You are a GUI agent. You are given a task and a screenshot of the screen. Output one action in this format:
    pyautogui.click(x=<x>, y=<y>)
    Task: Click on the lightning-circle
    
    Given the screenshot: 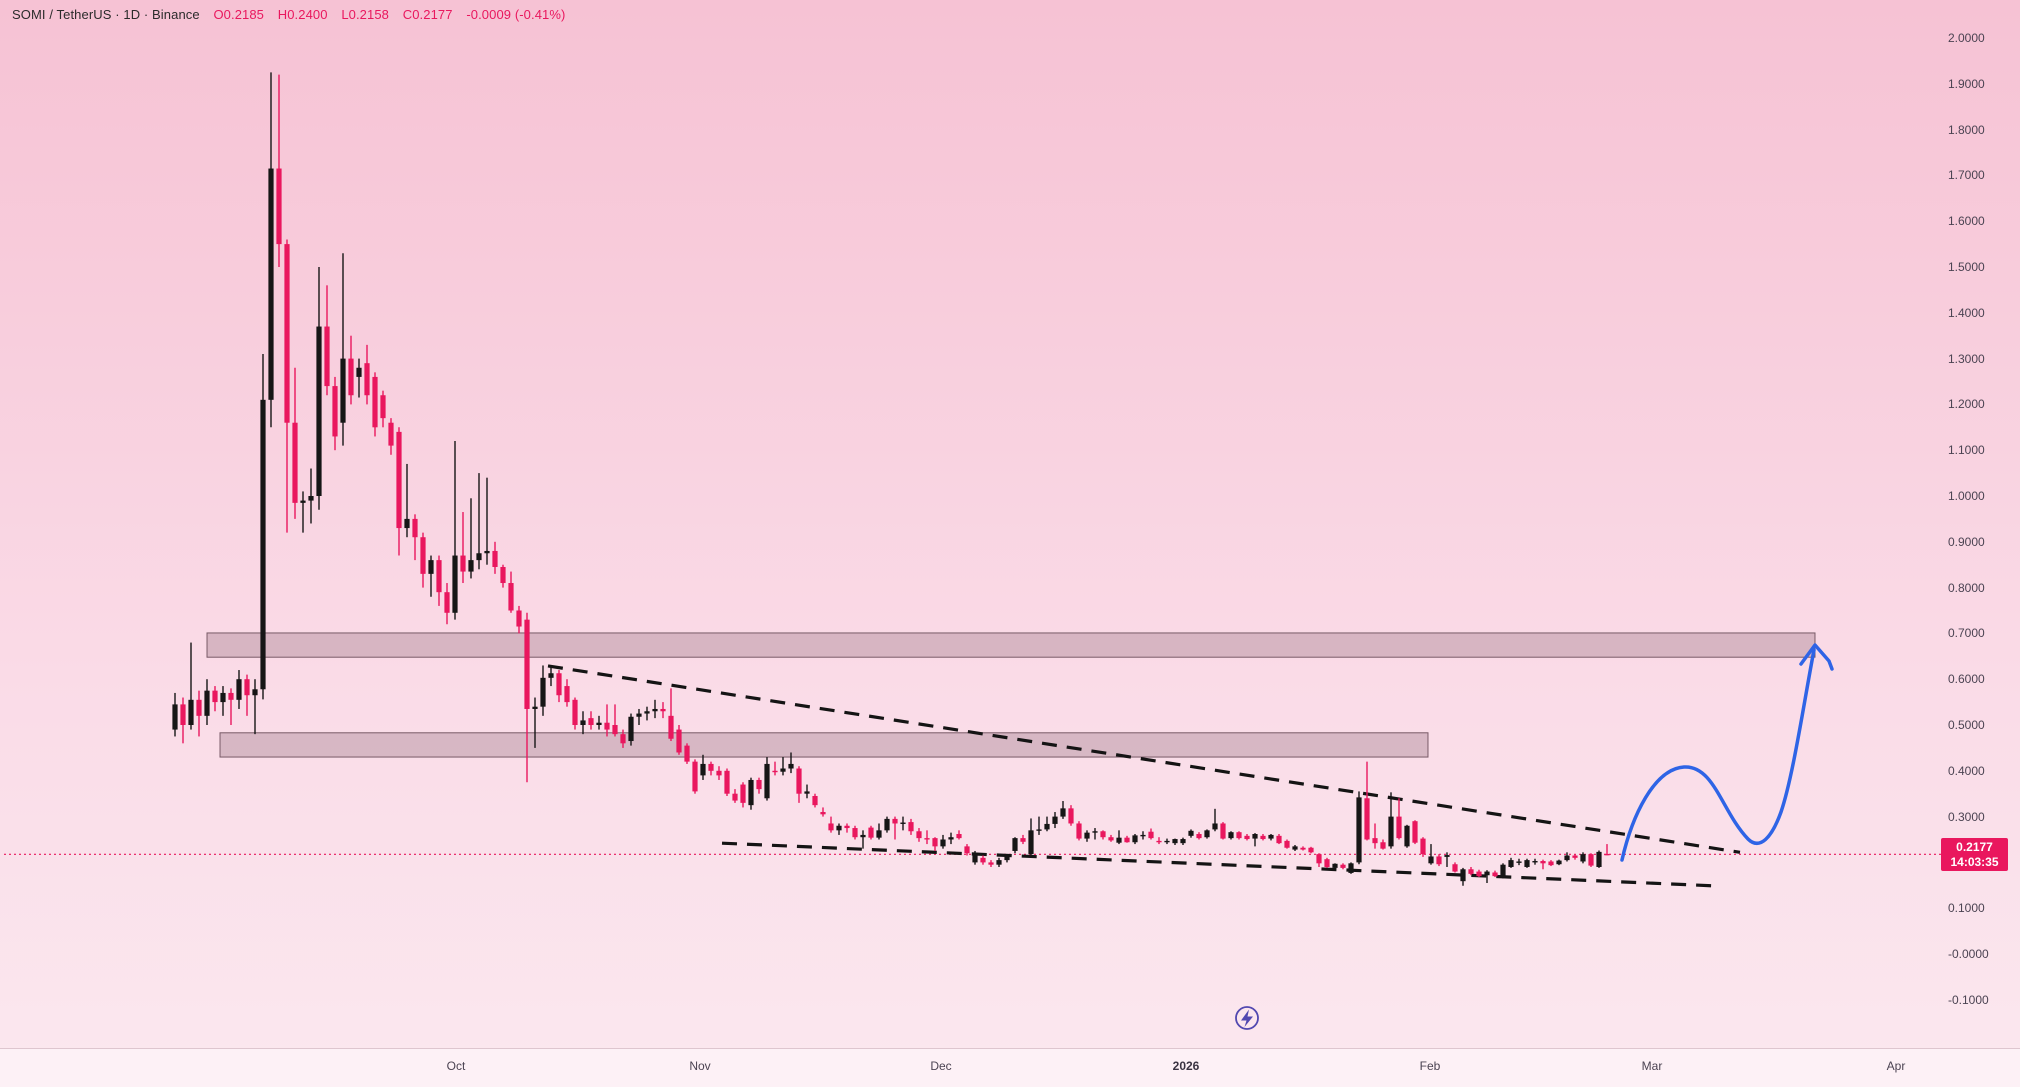 What is the action you would take?
    pyautogui.click(x=1247, y=1018)
    